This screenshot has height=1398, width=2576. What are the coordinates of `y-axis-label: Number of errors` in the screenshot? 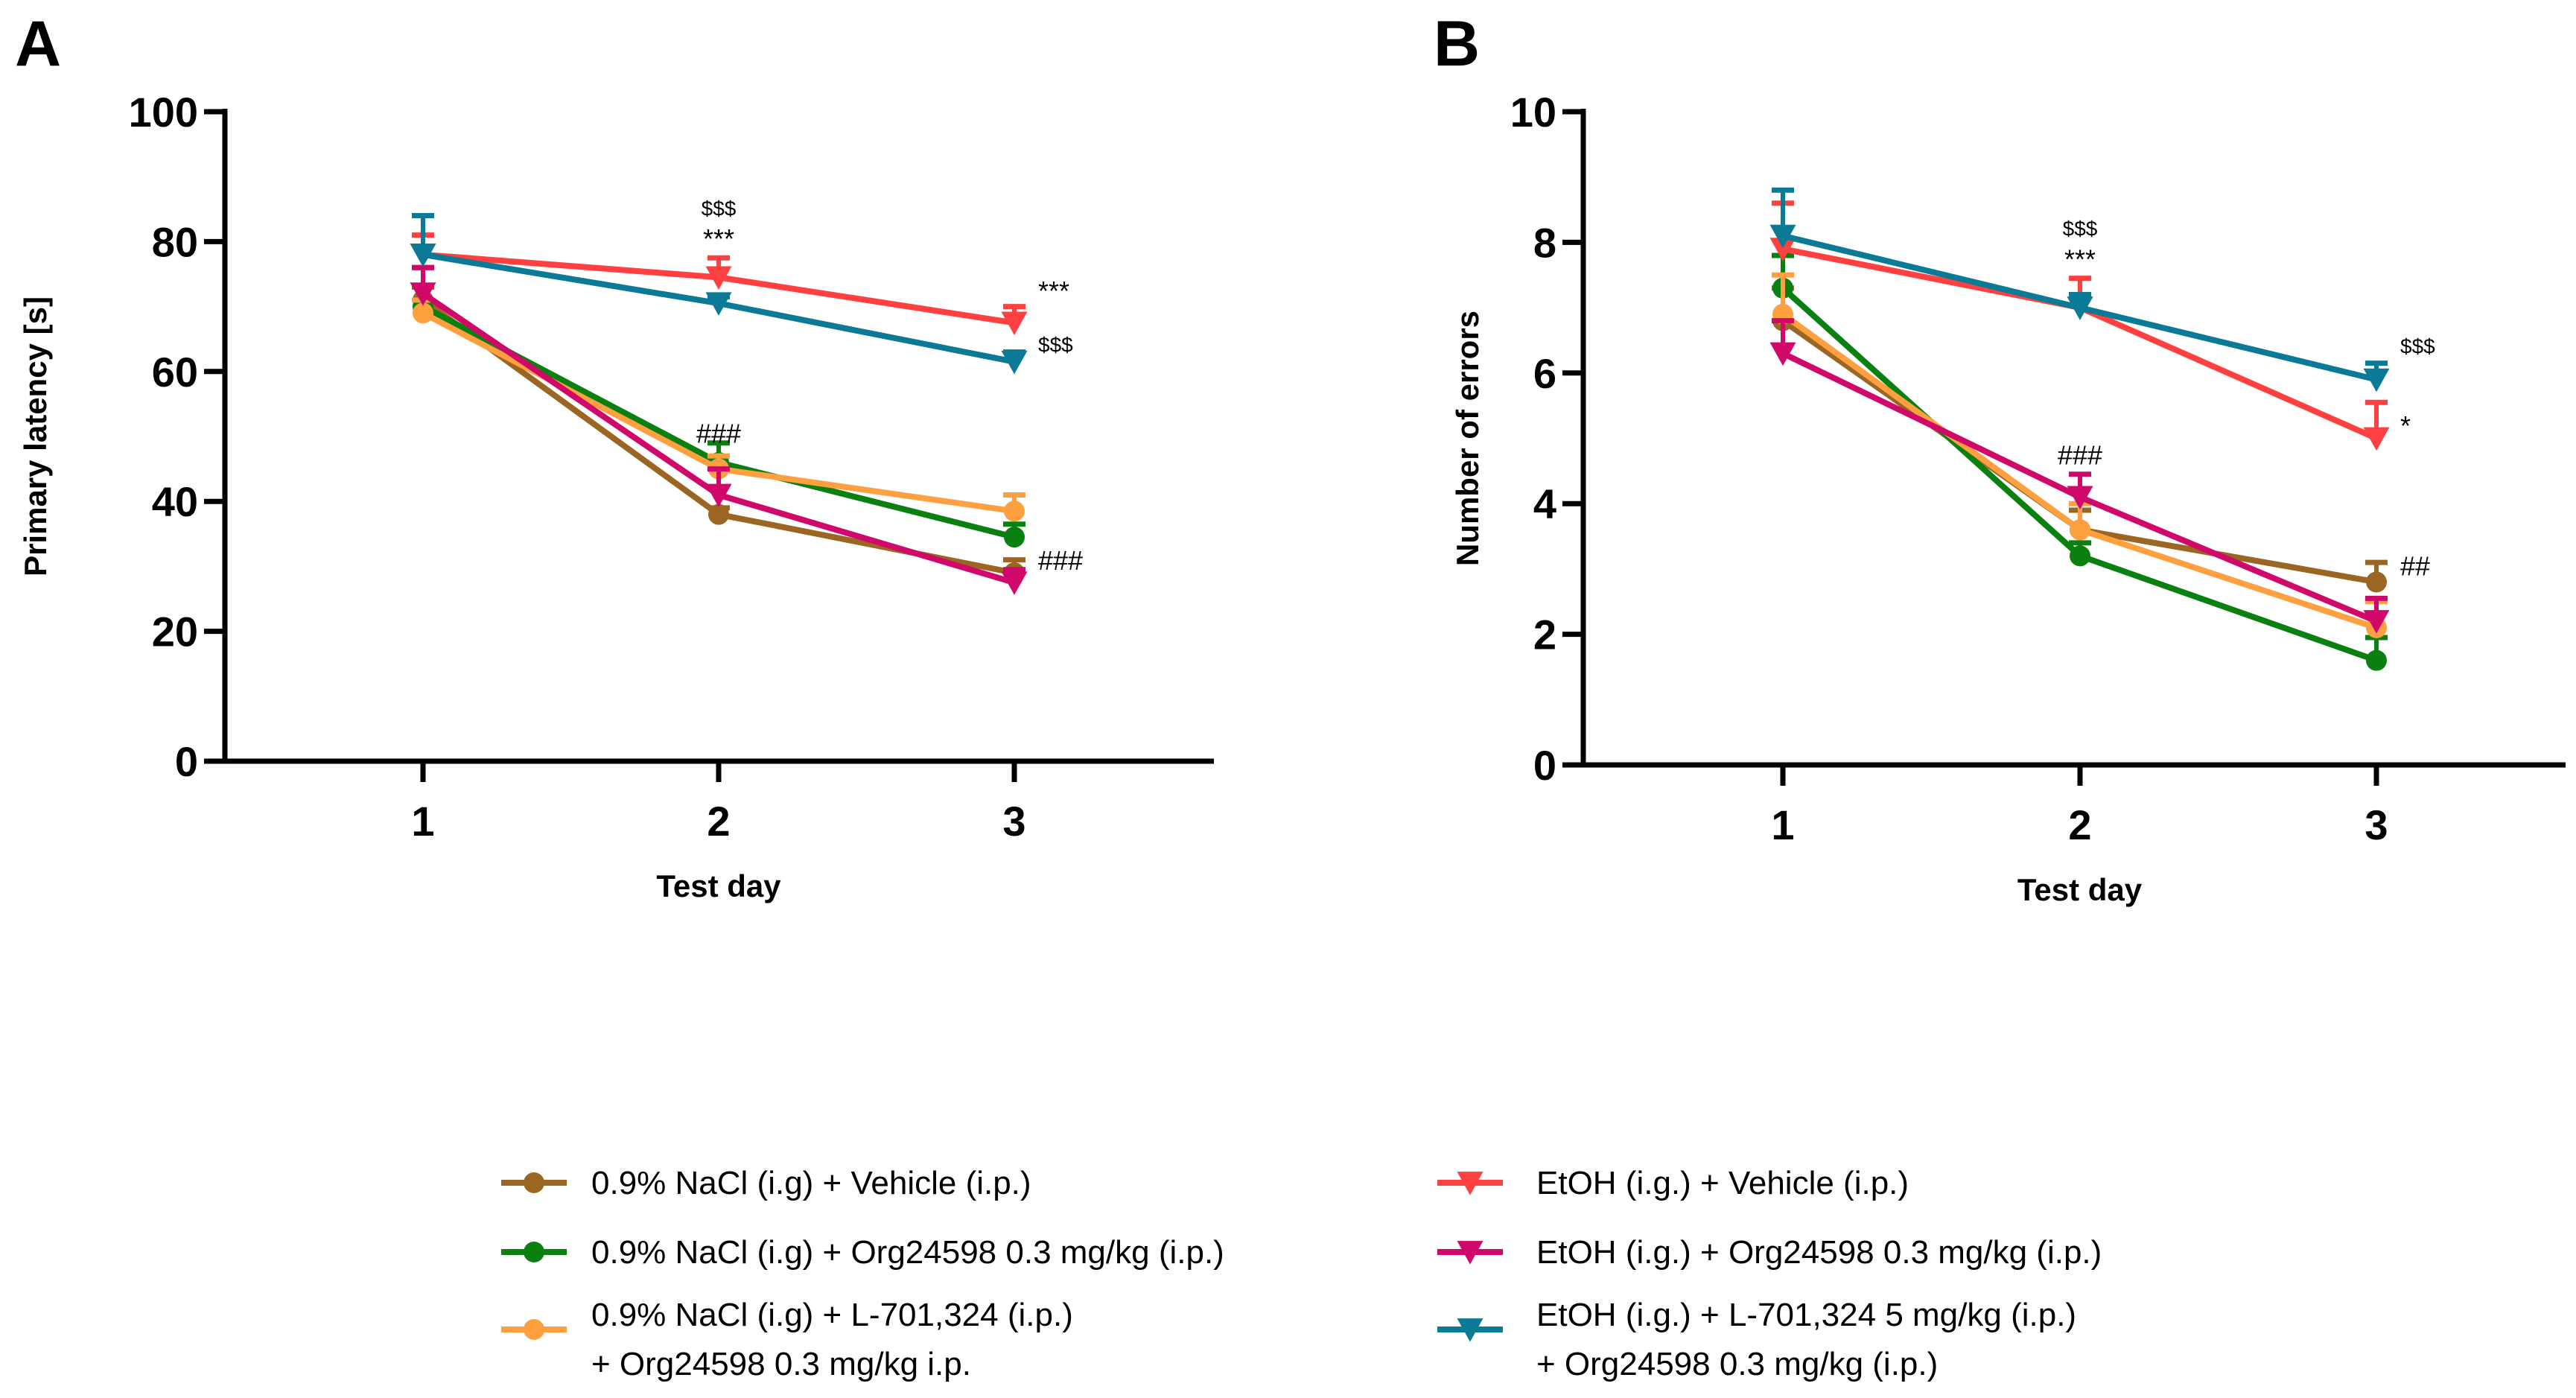 It's located at (1467, 439).